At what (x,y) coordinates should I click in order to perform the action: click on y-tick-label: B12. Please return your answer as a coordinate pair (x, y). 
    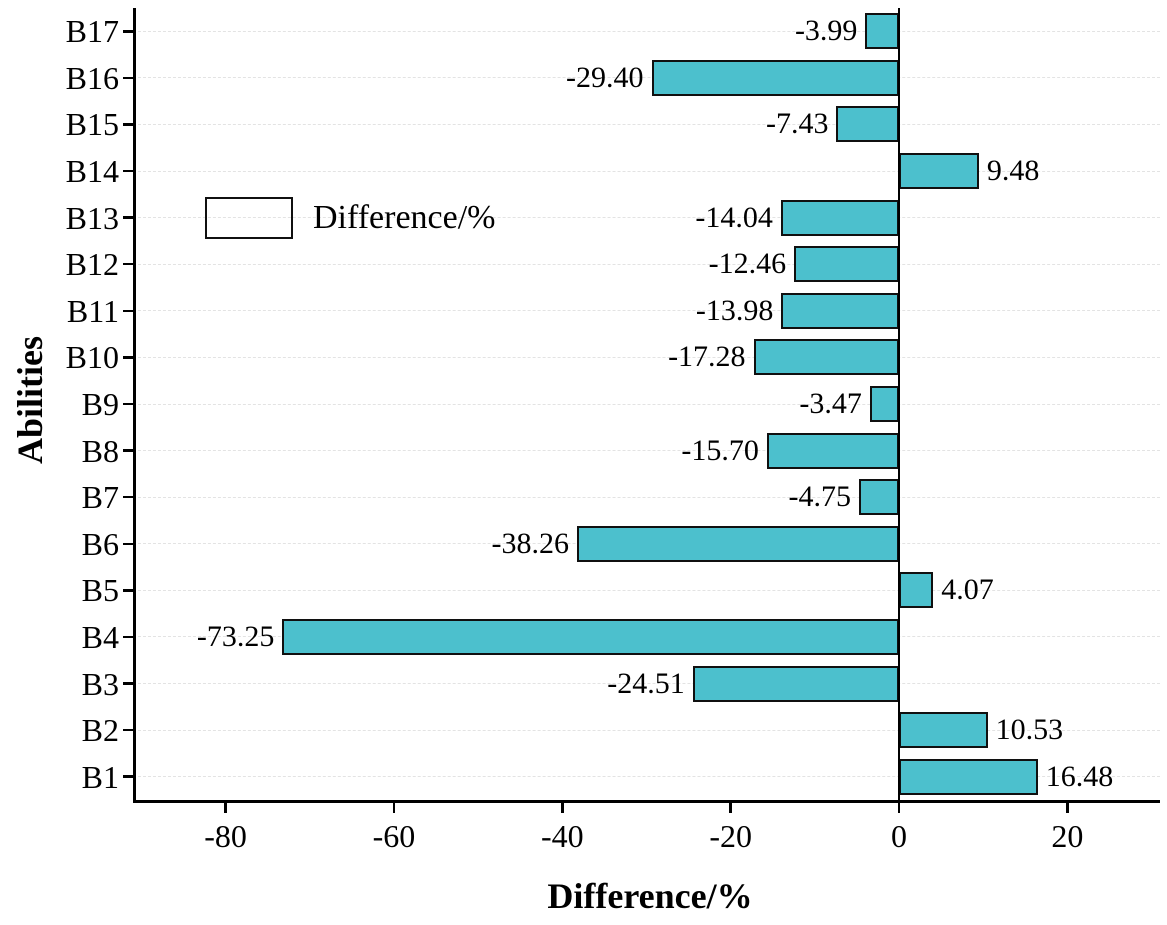
    Looking at the image, I should click on (92, 264).